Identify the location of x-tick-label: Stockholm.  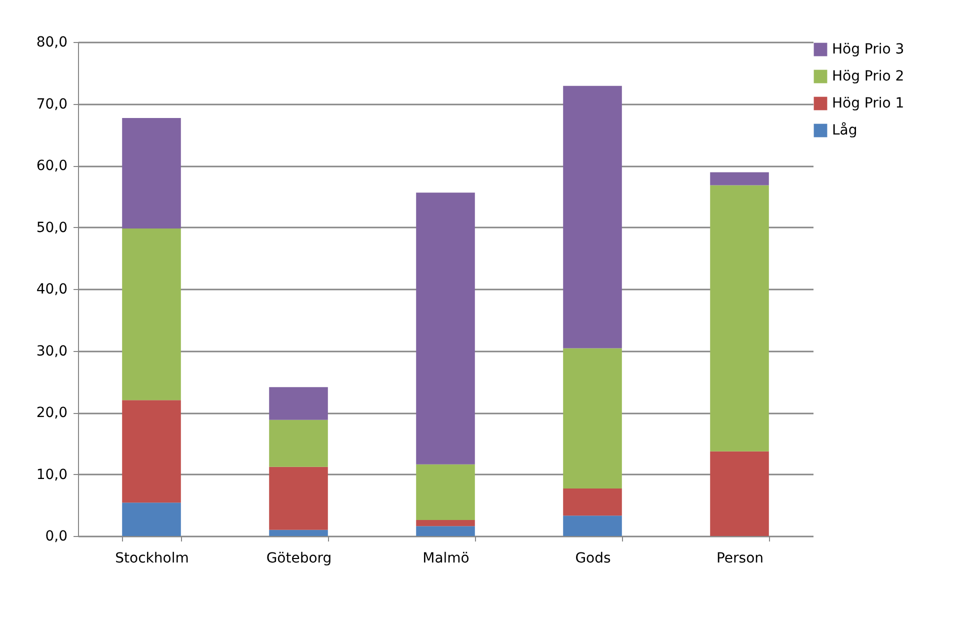
(152, 558).